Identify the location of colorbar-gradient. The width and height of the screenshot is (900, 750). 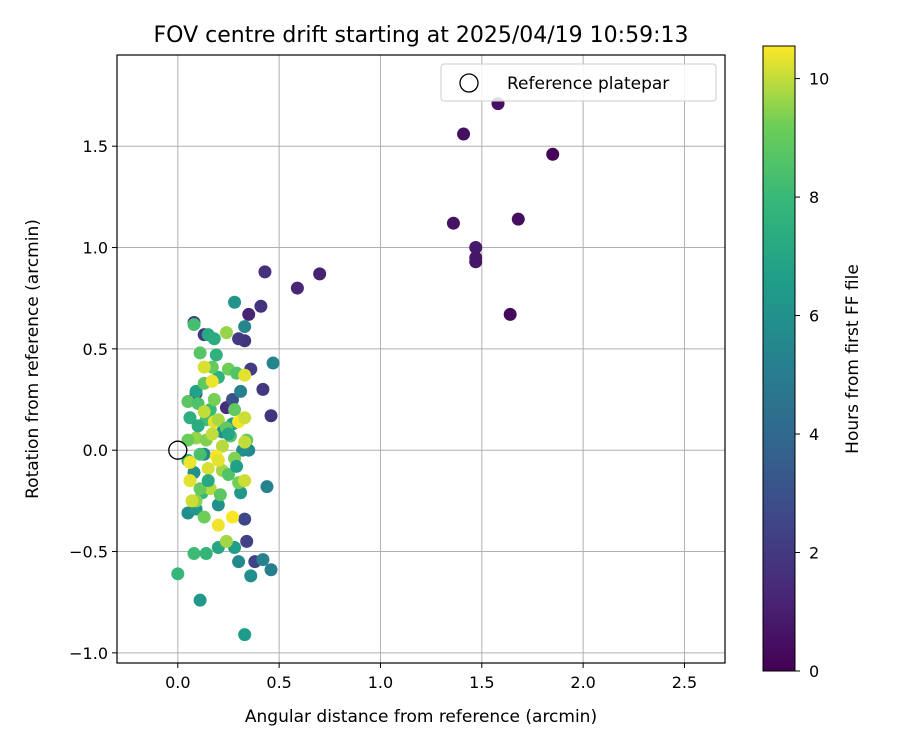
(779, 358).